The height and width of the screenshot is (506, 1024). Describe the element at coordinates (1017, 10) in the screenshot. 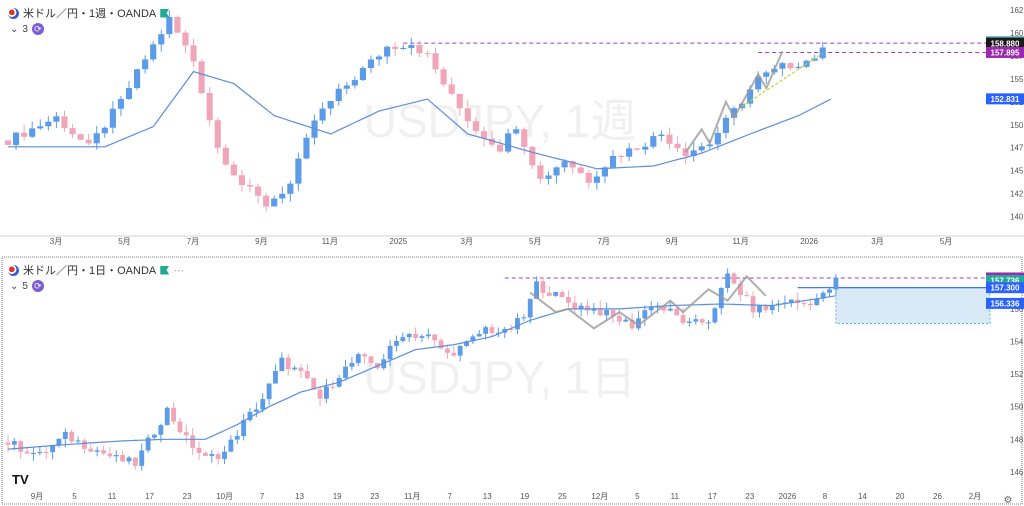

I see `y-tick-label: 162.500` at that location.